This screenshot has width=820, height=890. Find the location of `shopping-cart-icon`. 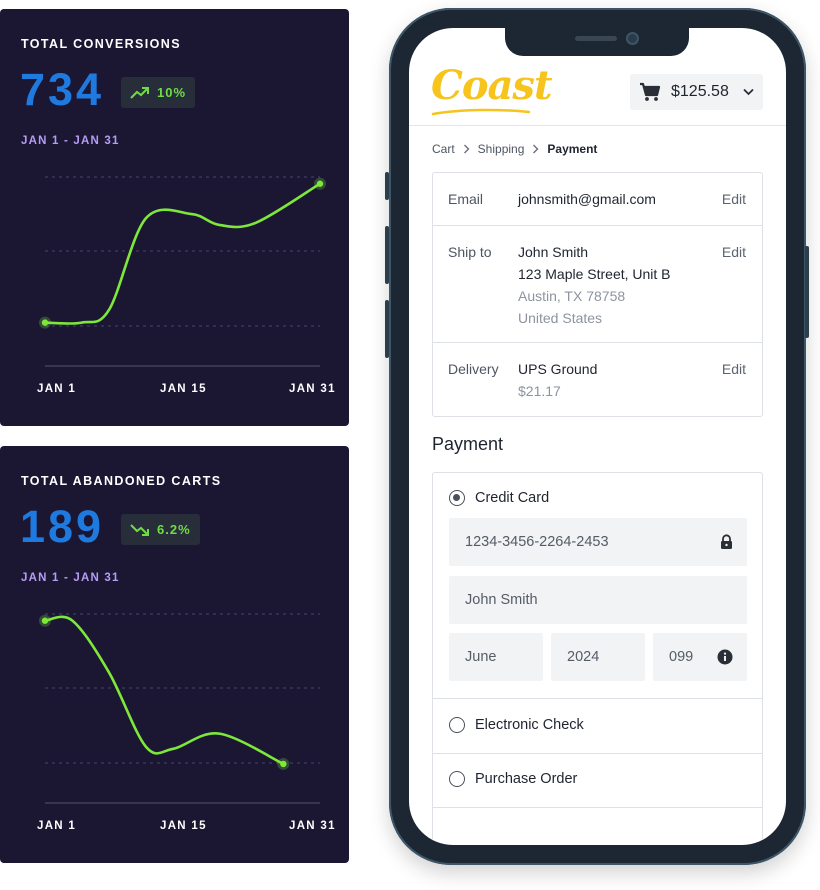

shopping-cart-icon is located at coordinates (650, 91).